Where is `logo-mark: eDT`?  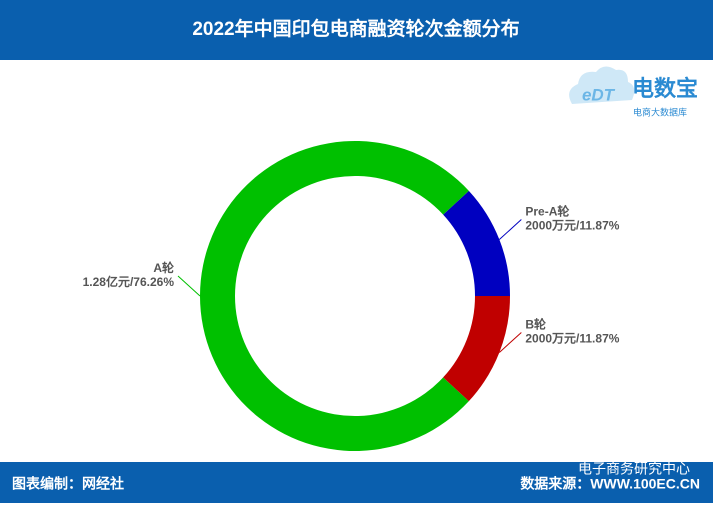 logo-mark: eDT is located at coordinates (599, 94).